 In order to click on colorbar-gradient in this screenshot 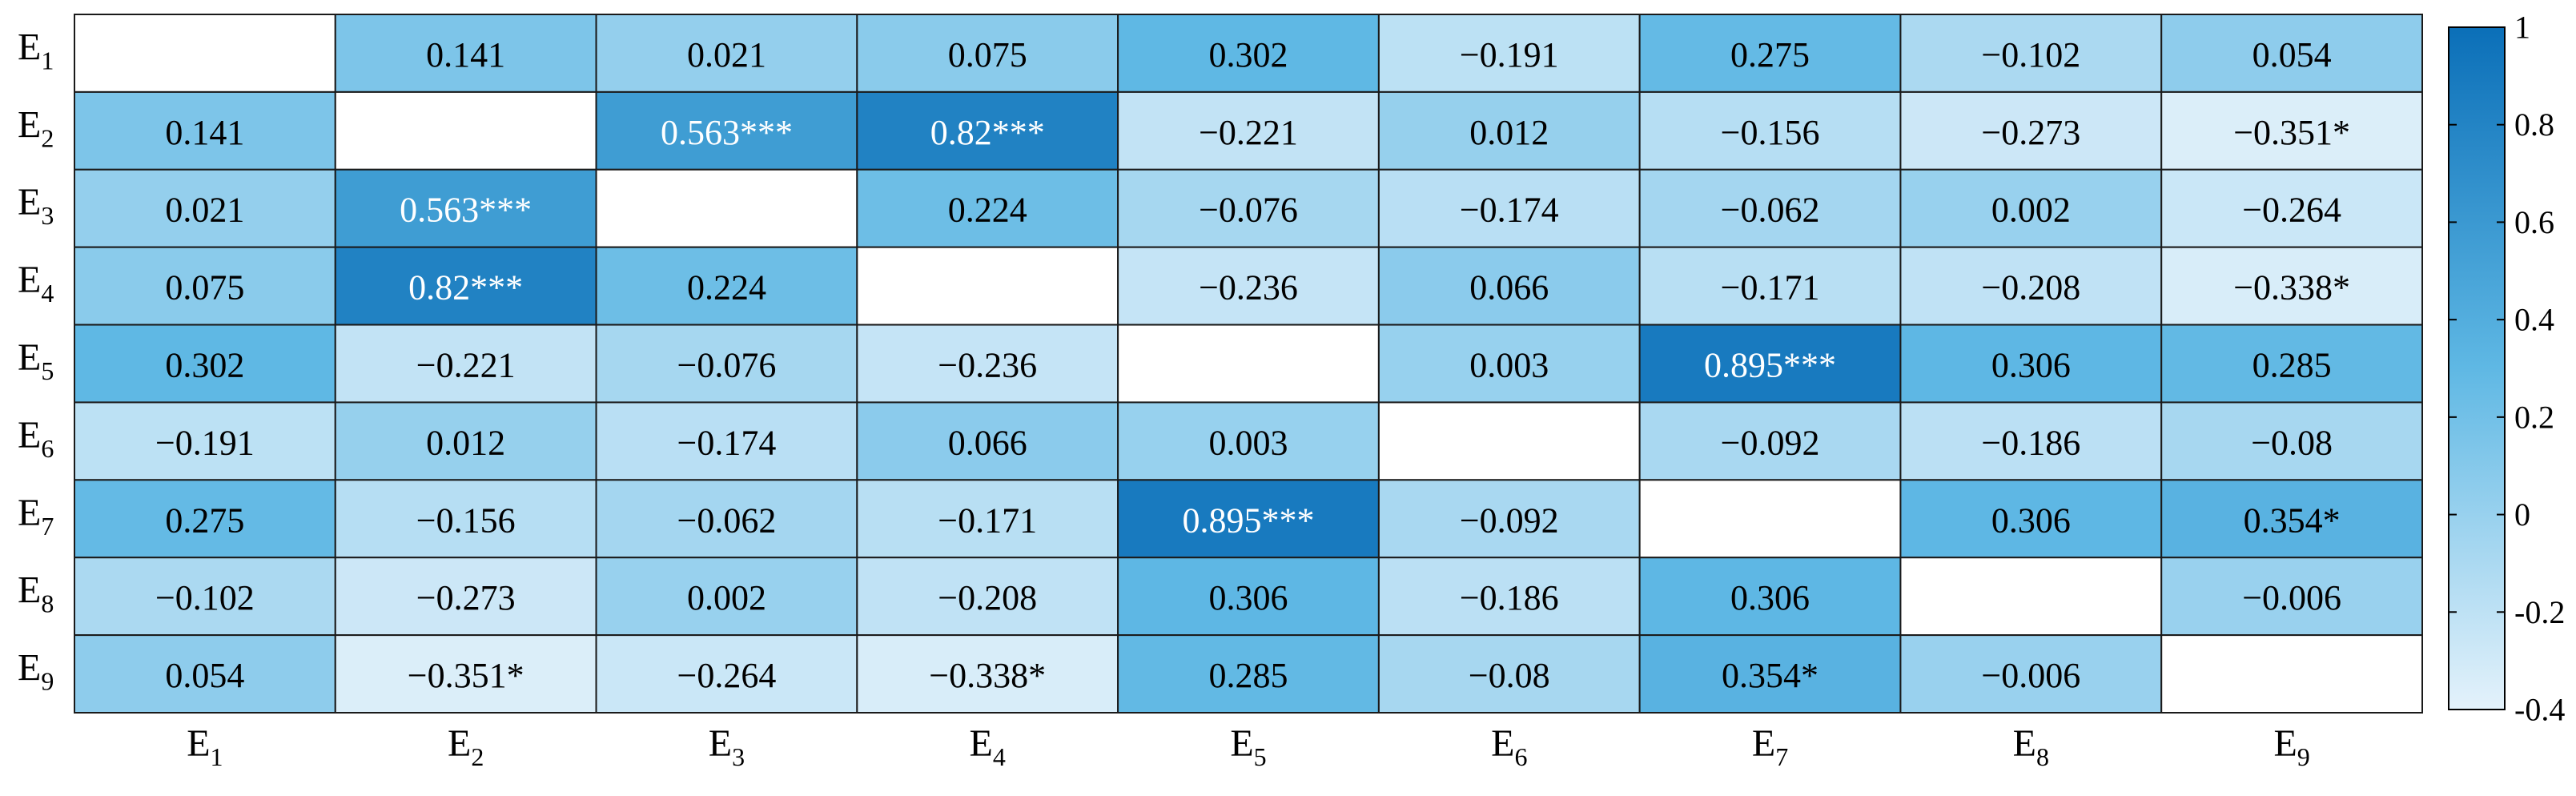, I will do `click(2477, 368)`.